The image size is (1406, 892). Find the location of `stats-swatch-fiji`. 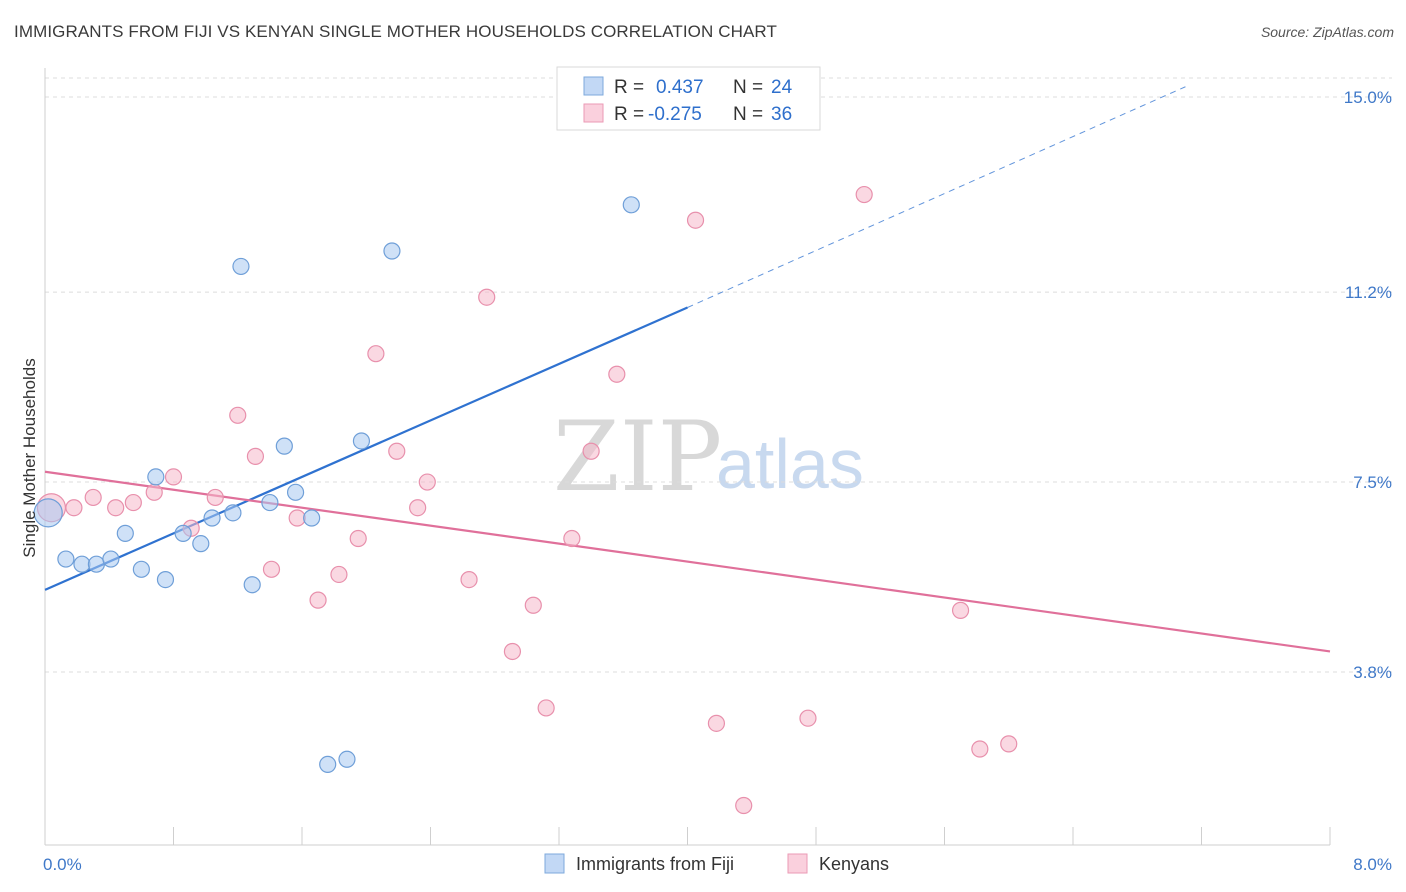

stats-swatch-fiji is located at coordinates (593, 86).